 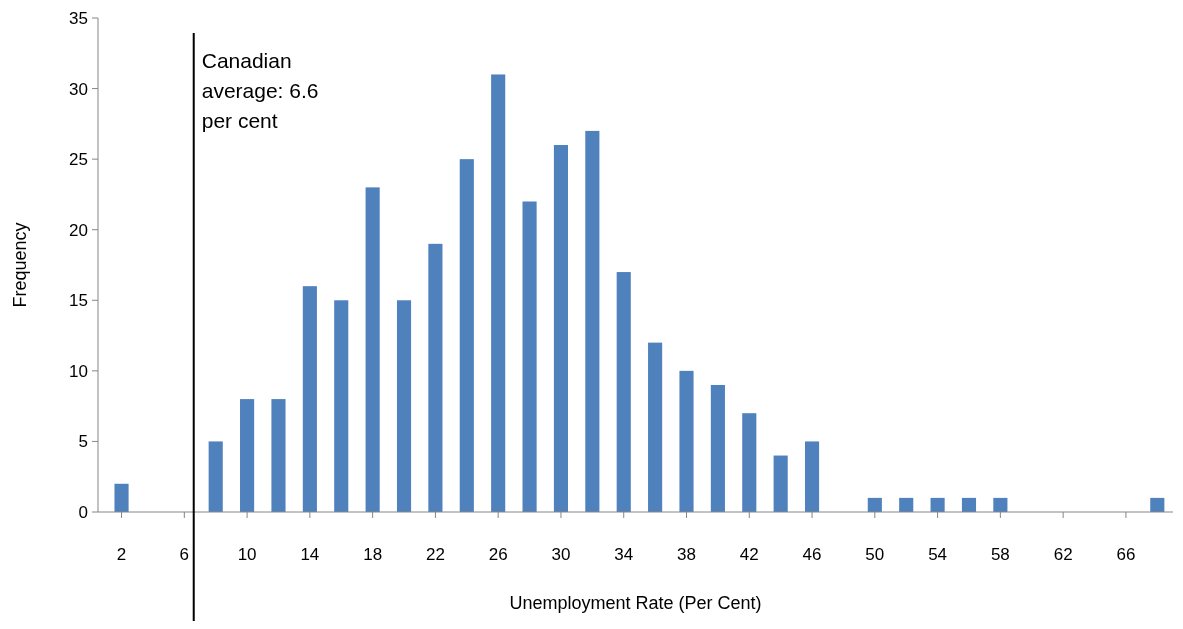 I want to click on x-tick-label: 66, so click(x=1126, y=554).